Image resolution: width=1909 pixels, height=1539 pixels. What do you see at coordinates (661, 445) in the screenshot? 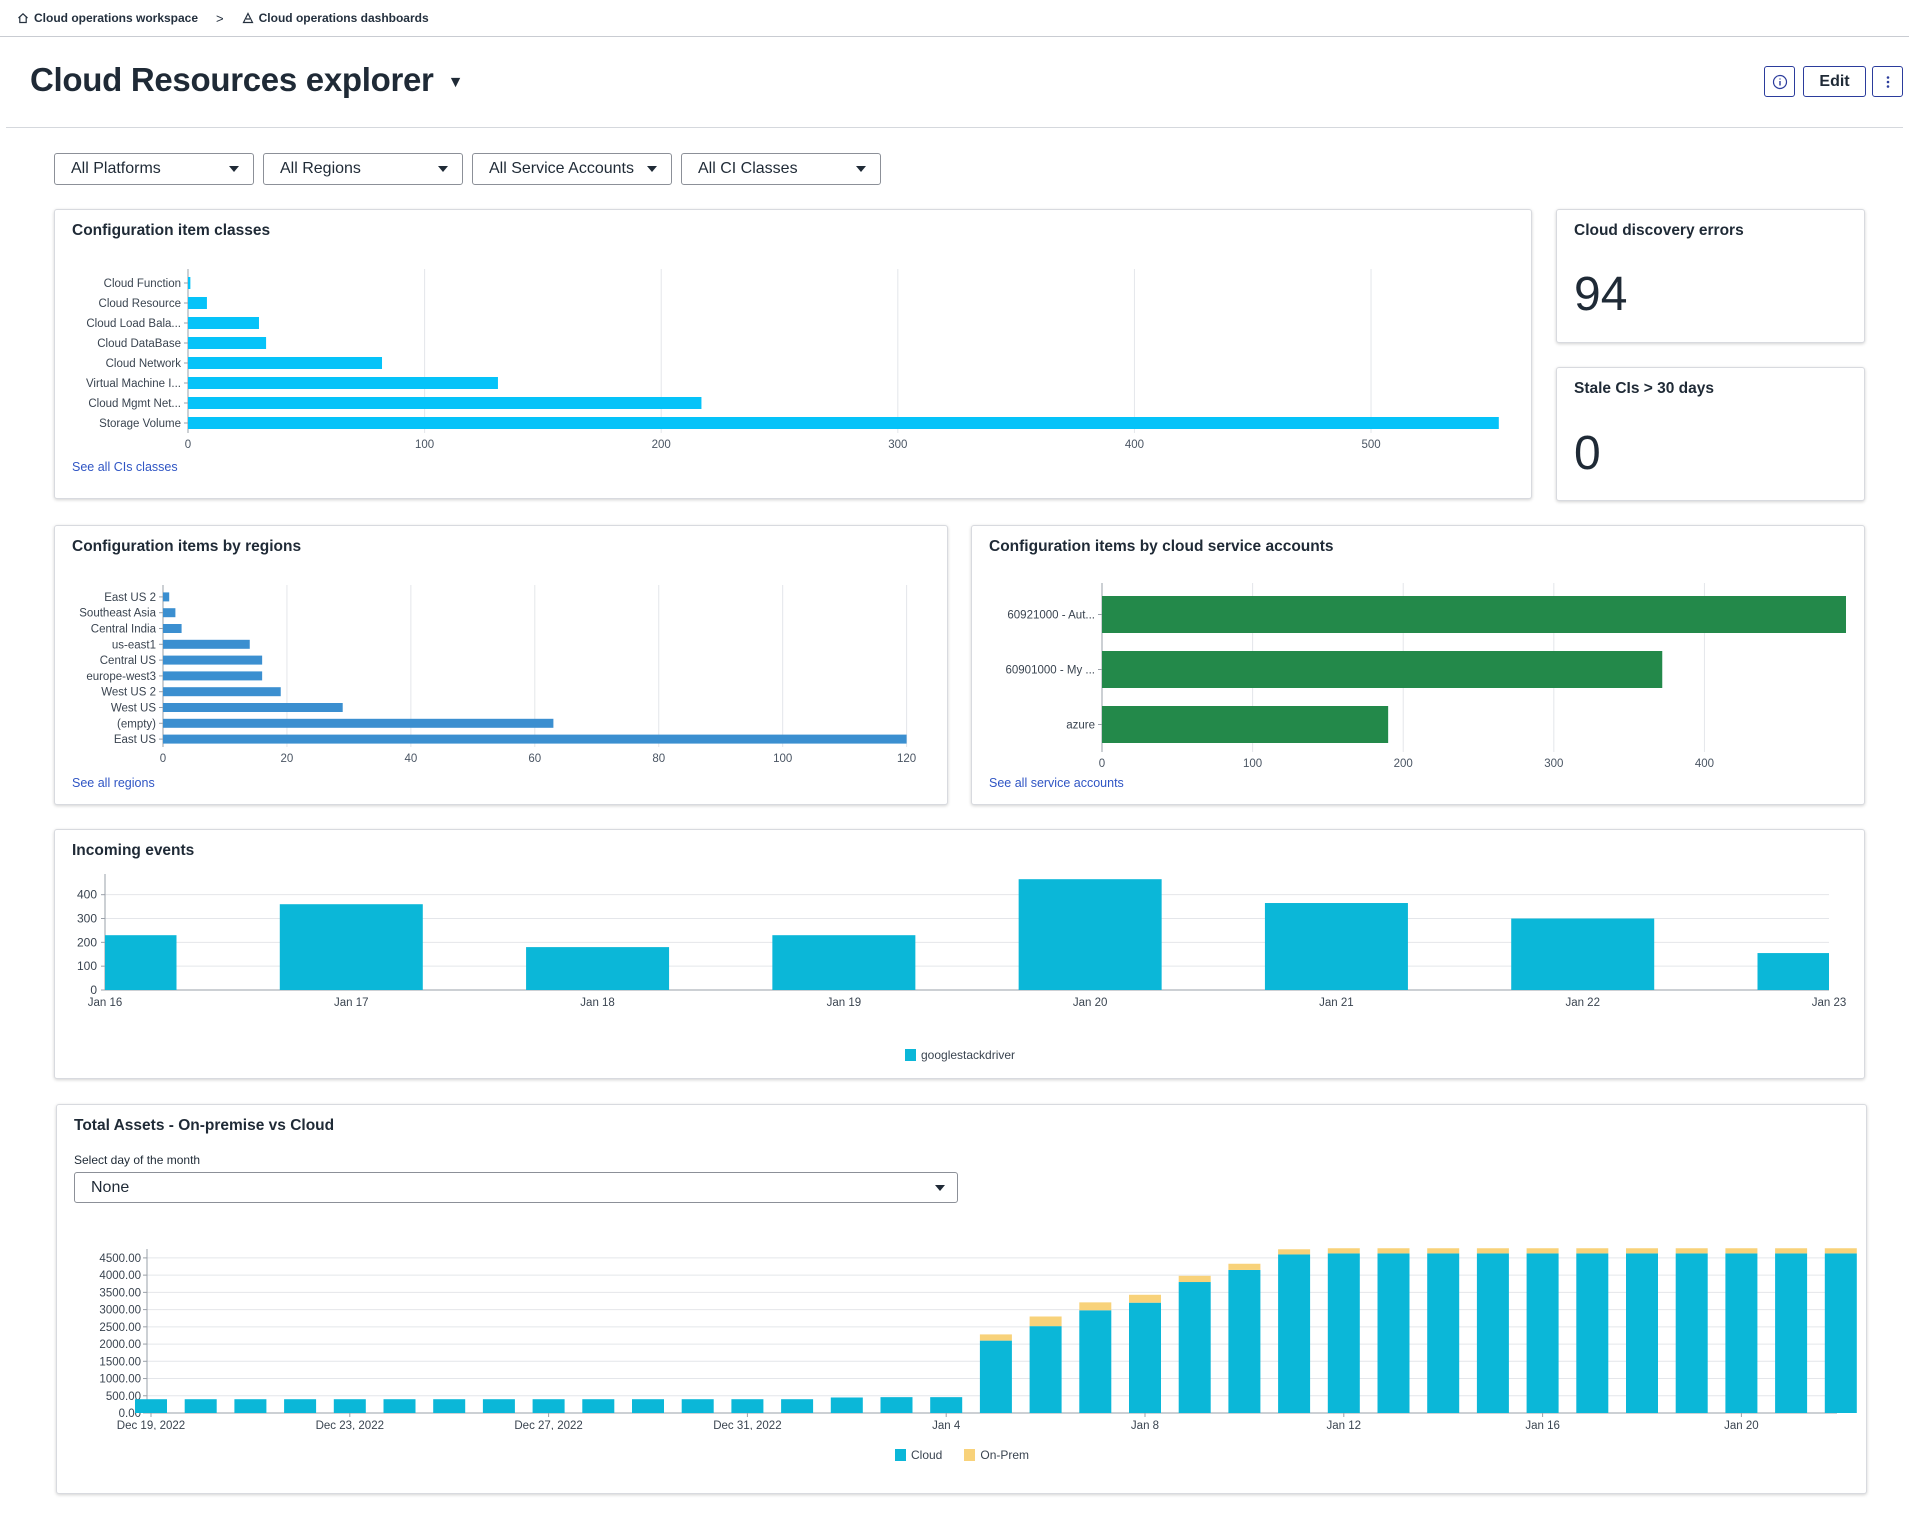
I see `x-tick-label: 200` at bounding box center [661, 445].